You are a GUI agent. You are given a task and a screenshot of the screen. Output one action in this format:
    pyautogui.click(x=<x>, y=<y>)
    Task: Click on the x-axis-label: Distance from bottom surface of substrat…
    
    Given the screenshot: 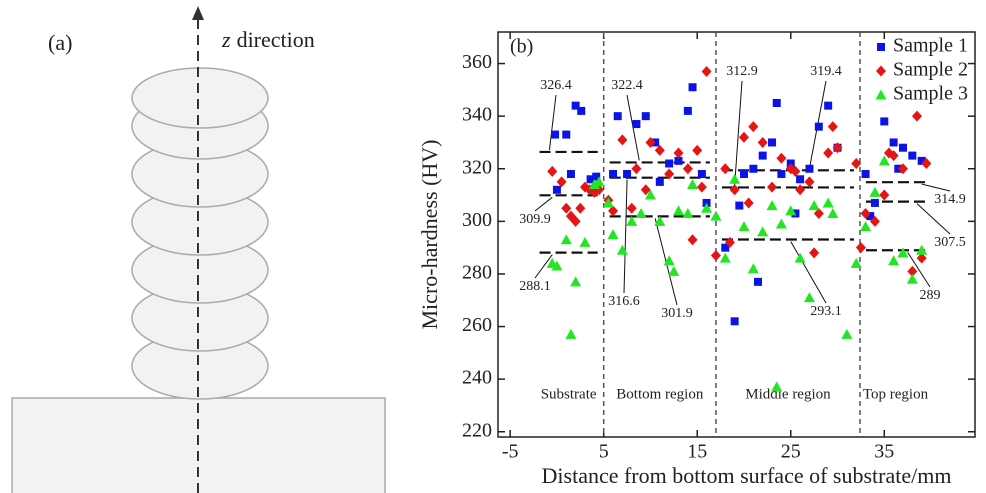 What is the action you would take?
    pyautogui.click(x=747, y=475)
    